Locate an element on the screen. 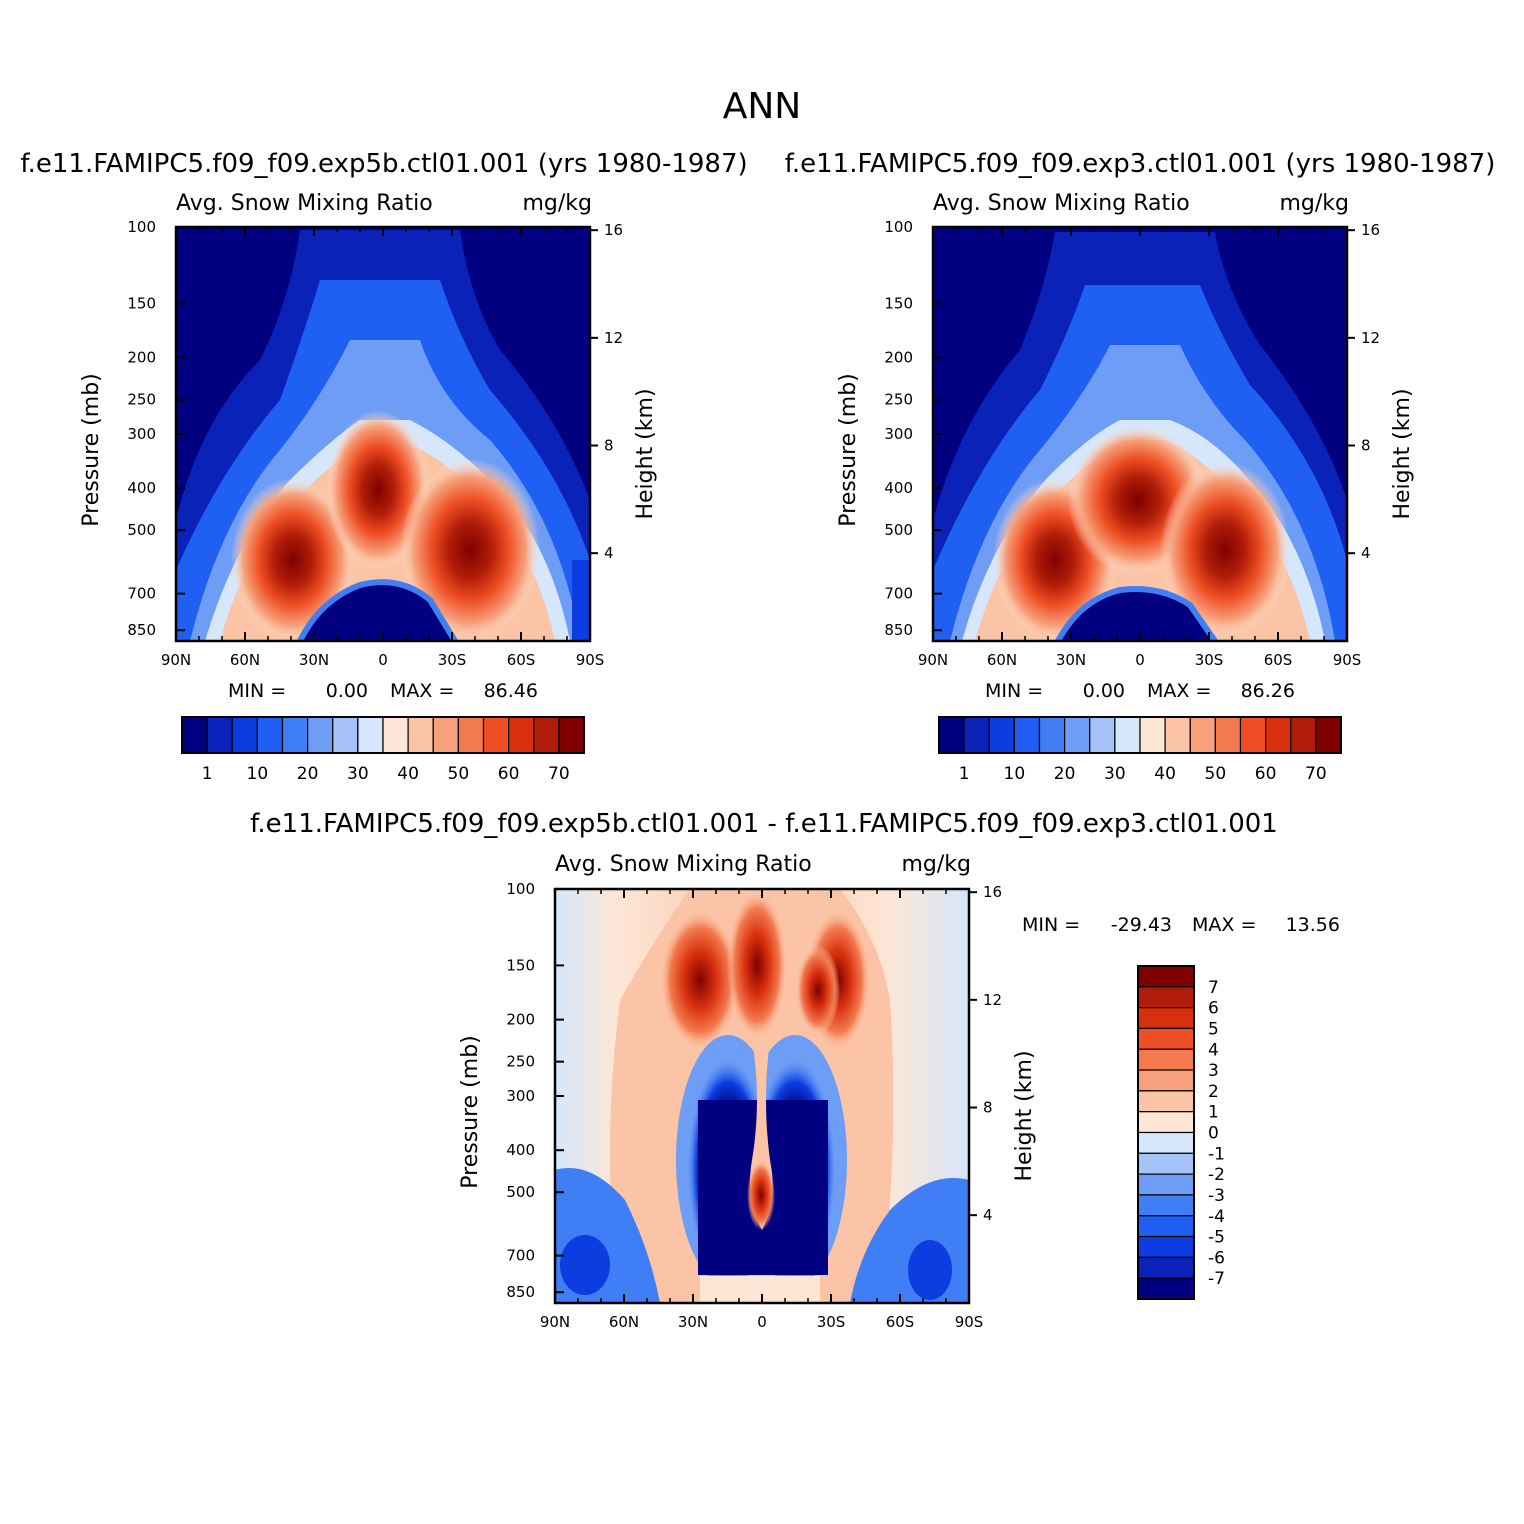  panel-3-y-tick-label: 200 is located at coordinates (520, 1020).